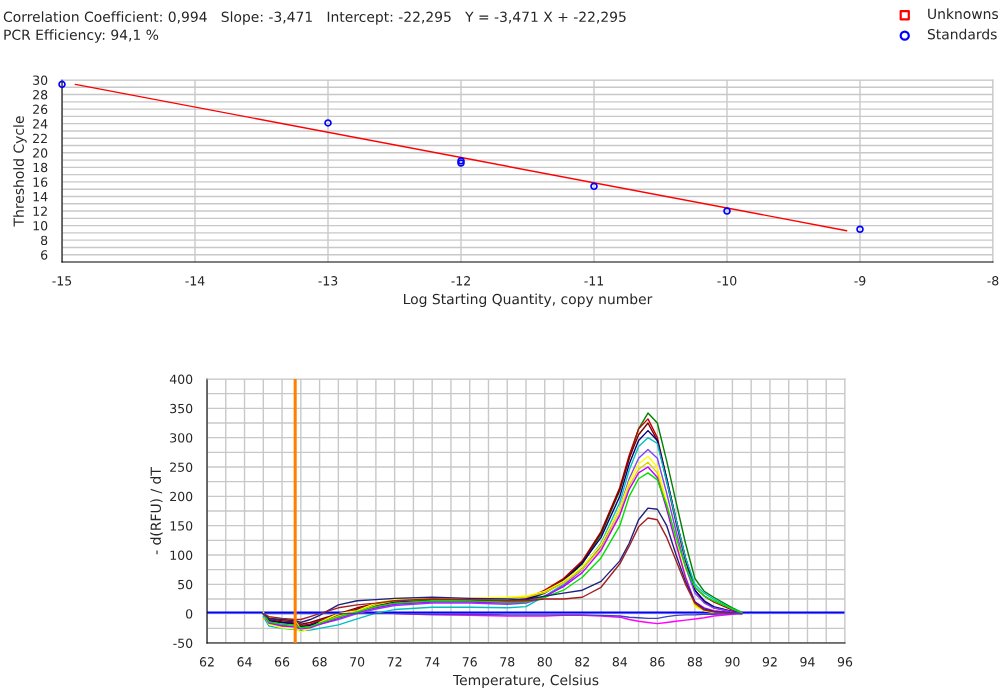 The height and width of the screenshot is (694, 1007). What do you see at coordinates (40, 153) in the screenshot?
I see `y-tick-label: 20` at bounding box center [40, 153].